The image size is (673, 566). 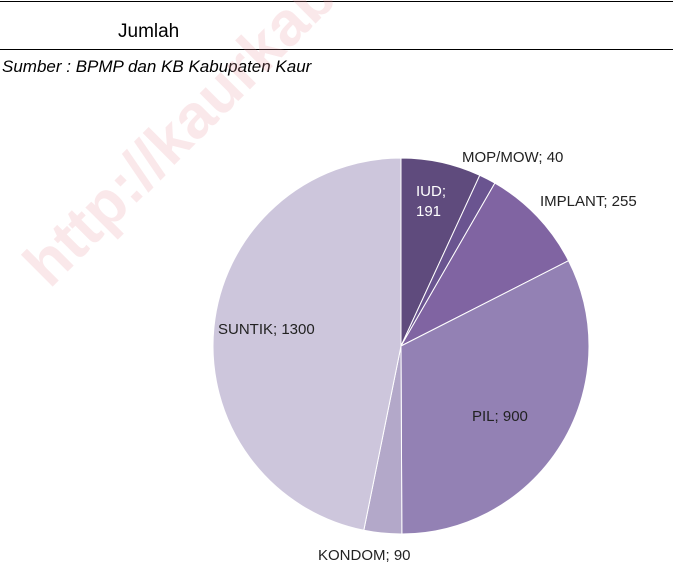 I want to click on data-label: IMPLANT; 255, so click(x=588, y=201).